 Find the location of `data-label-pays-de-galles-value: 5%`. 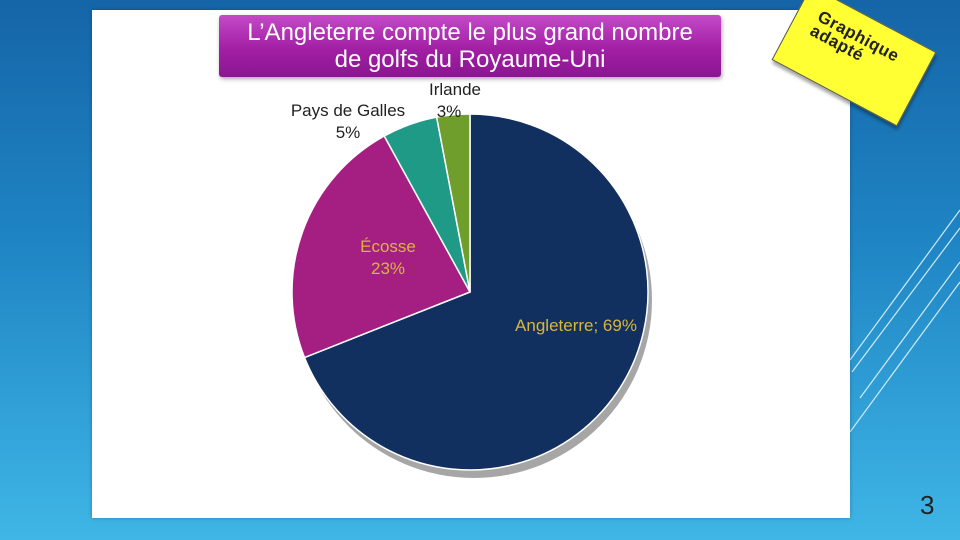

data-label-pays-de-galles-value: 5% is located at coordinates (348, 132).